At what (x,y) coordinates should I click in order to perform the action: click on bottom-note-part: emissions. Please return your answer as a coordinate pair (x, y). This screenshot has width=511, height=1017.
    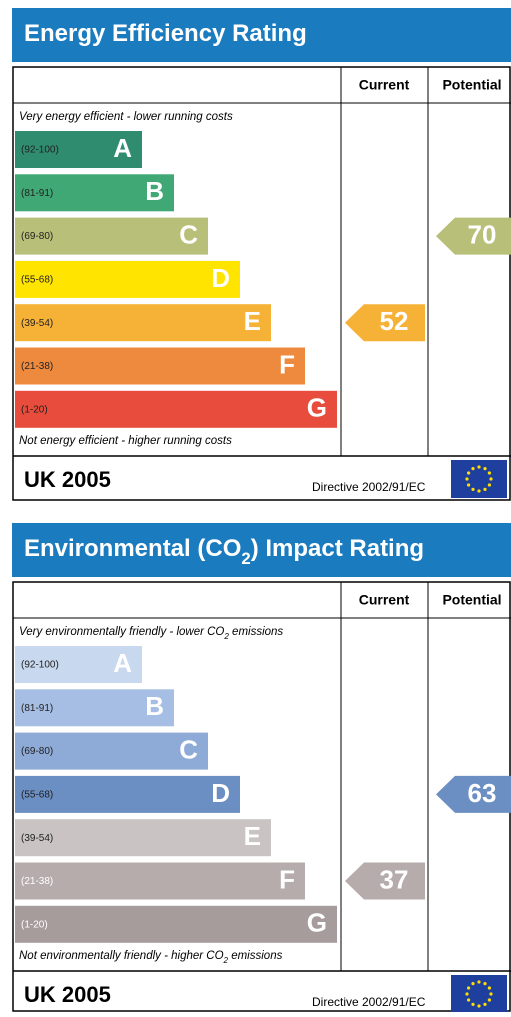
    Looking at the image, I should click on (255, 956).